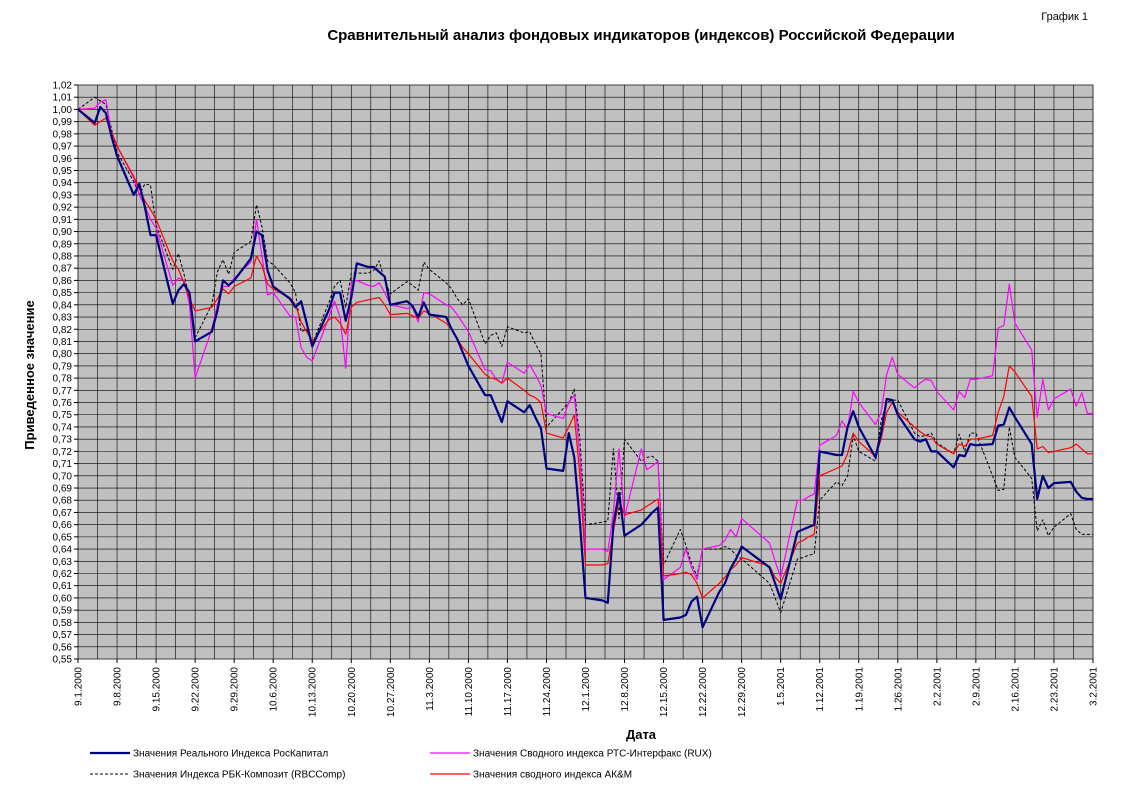 Image resolution: width=1121 pixels, height=793 pixels. I want to click on y-tick-label: 0,65, so click(63, 537).